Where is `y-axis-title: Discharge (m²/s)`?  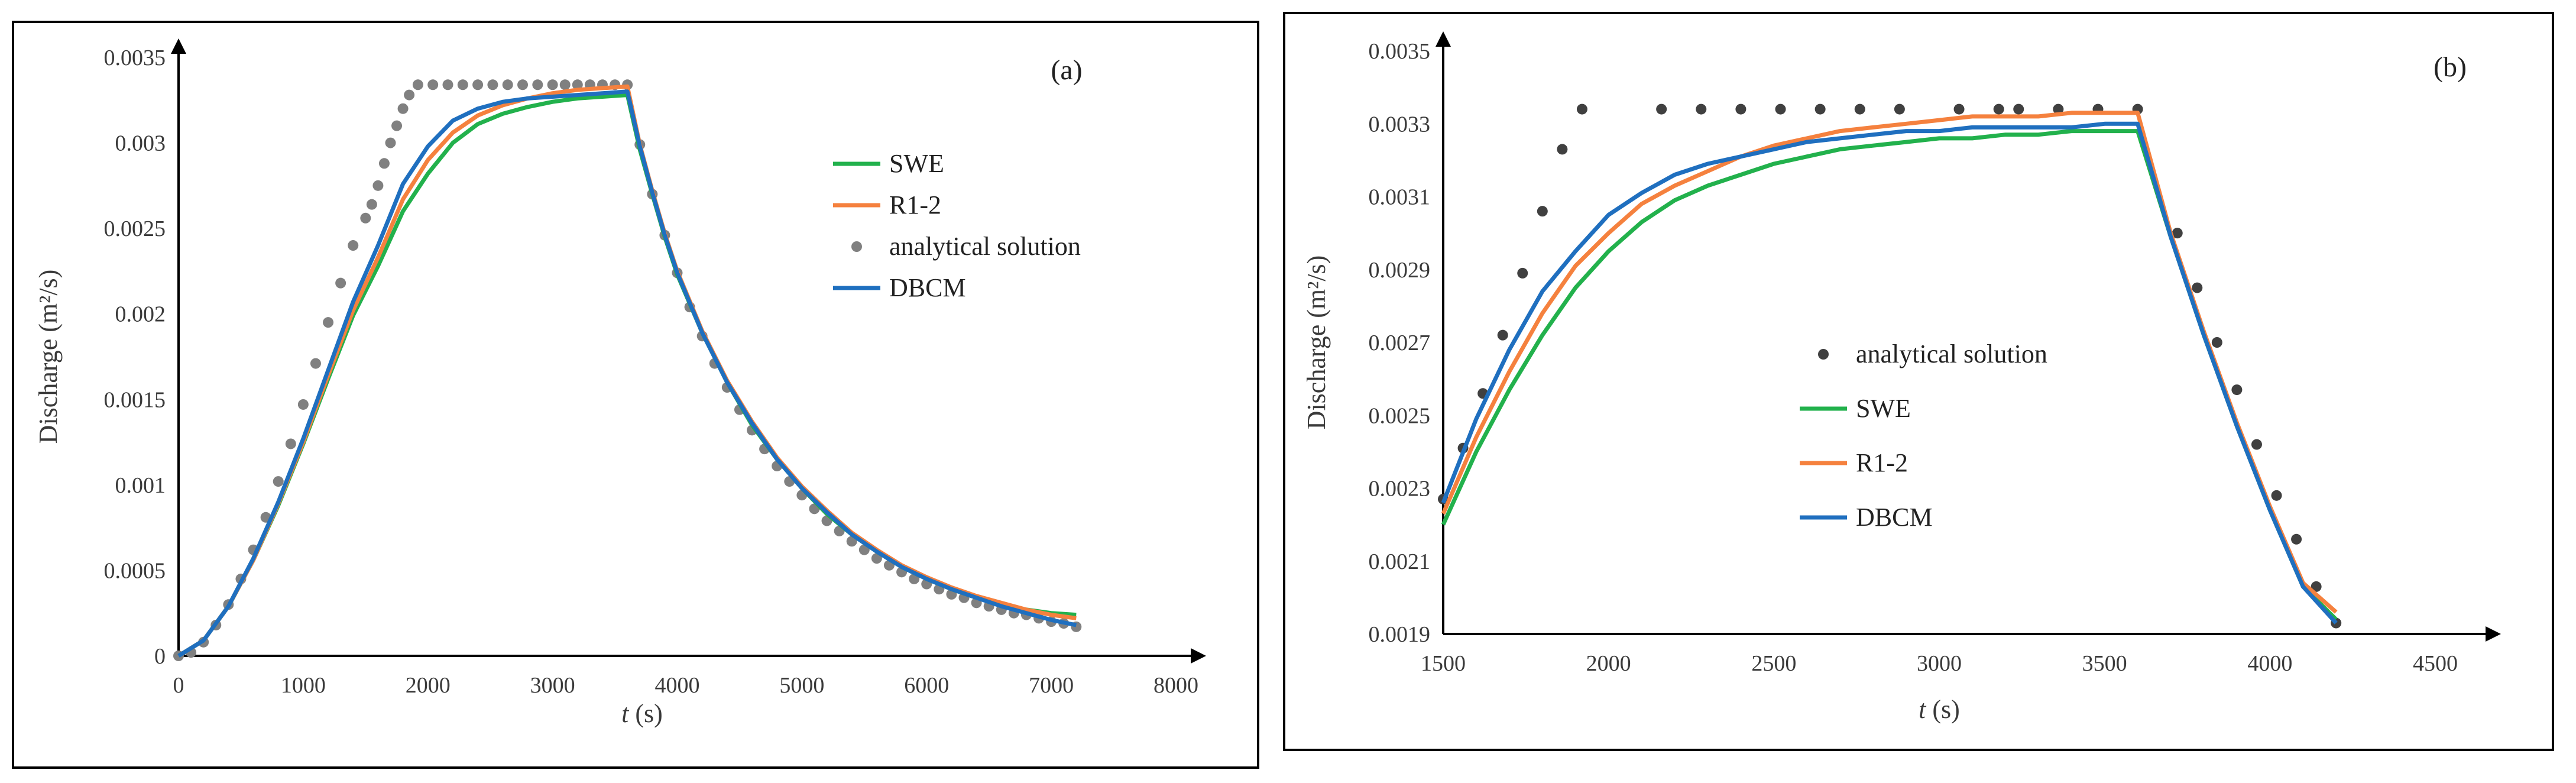
y-axis-title: Discharge (m²/s) is located at coordinates (1316, 343).